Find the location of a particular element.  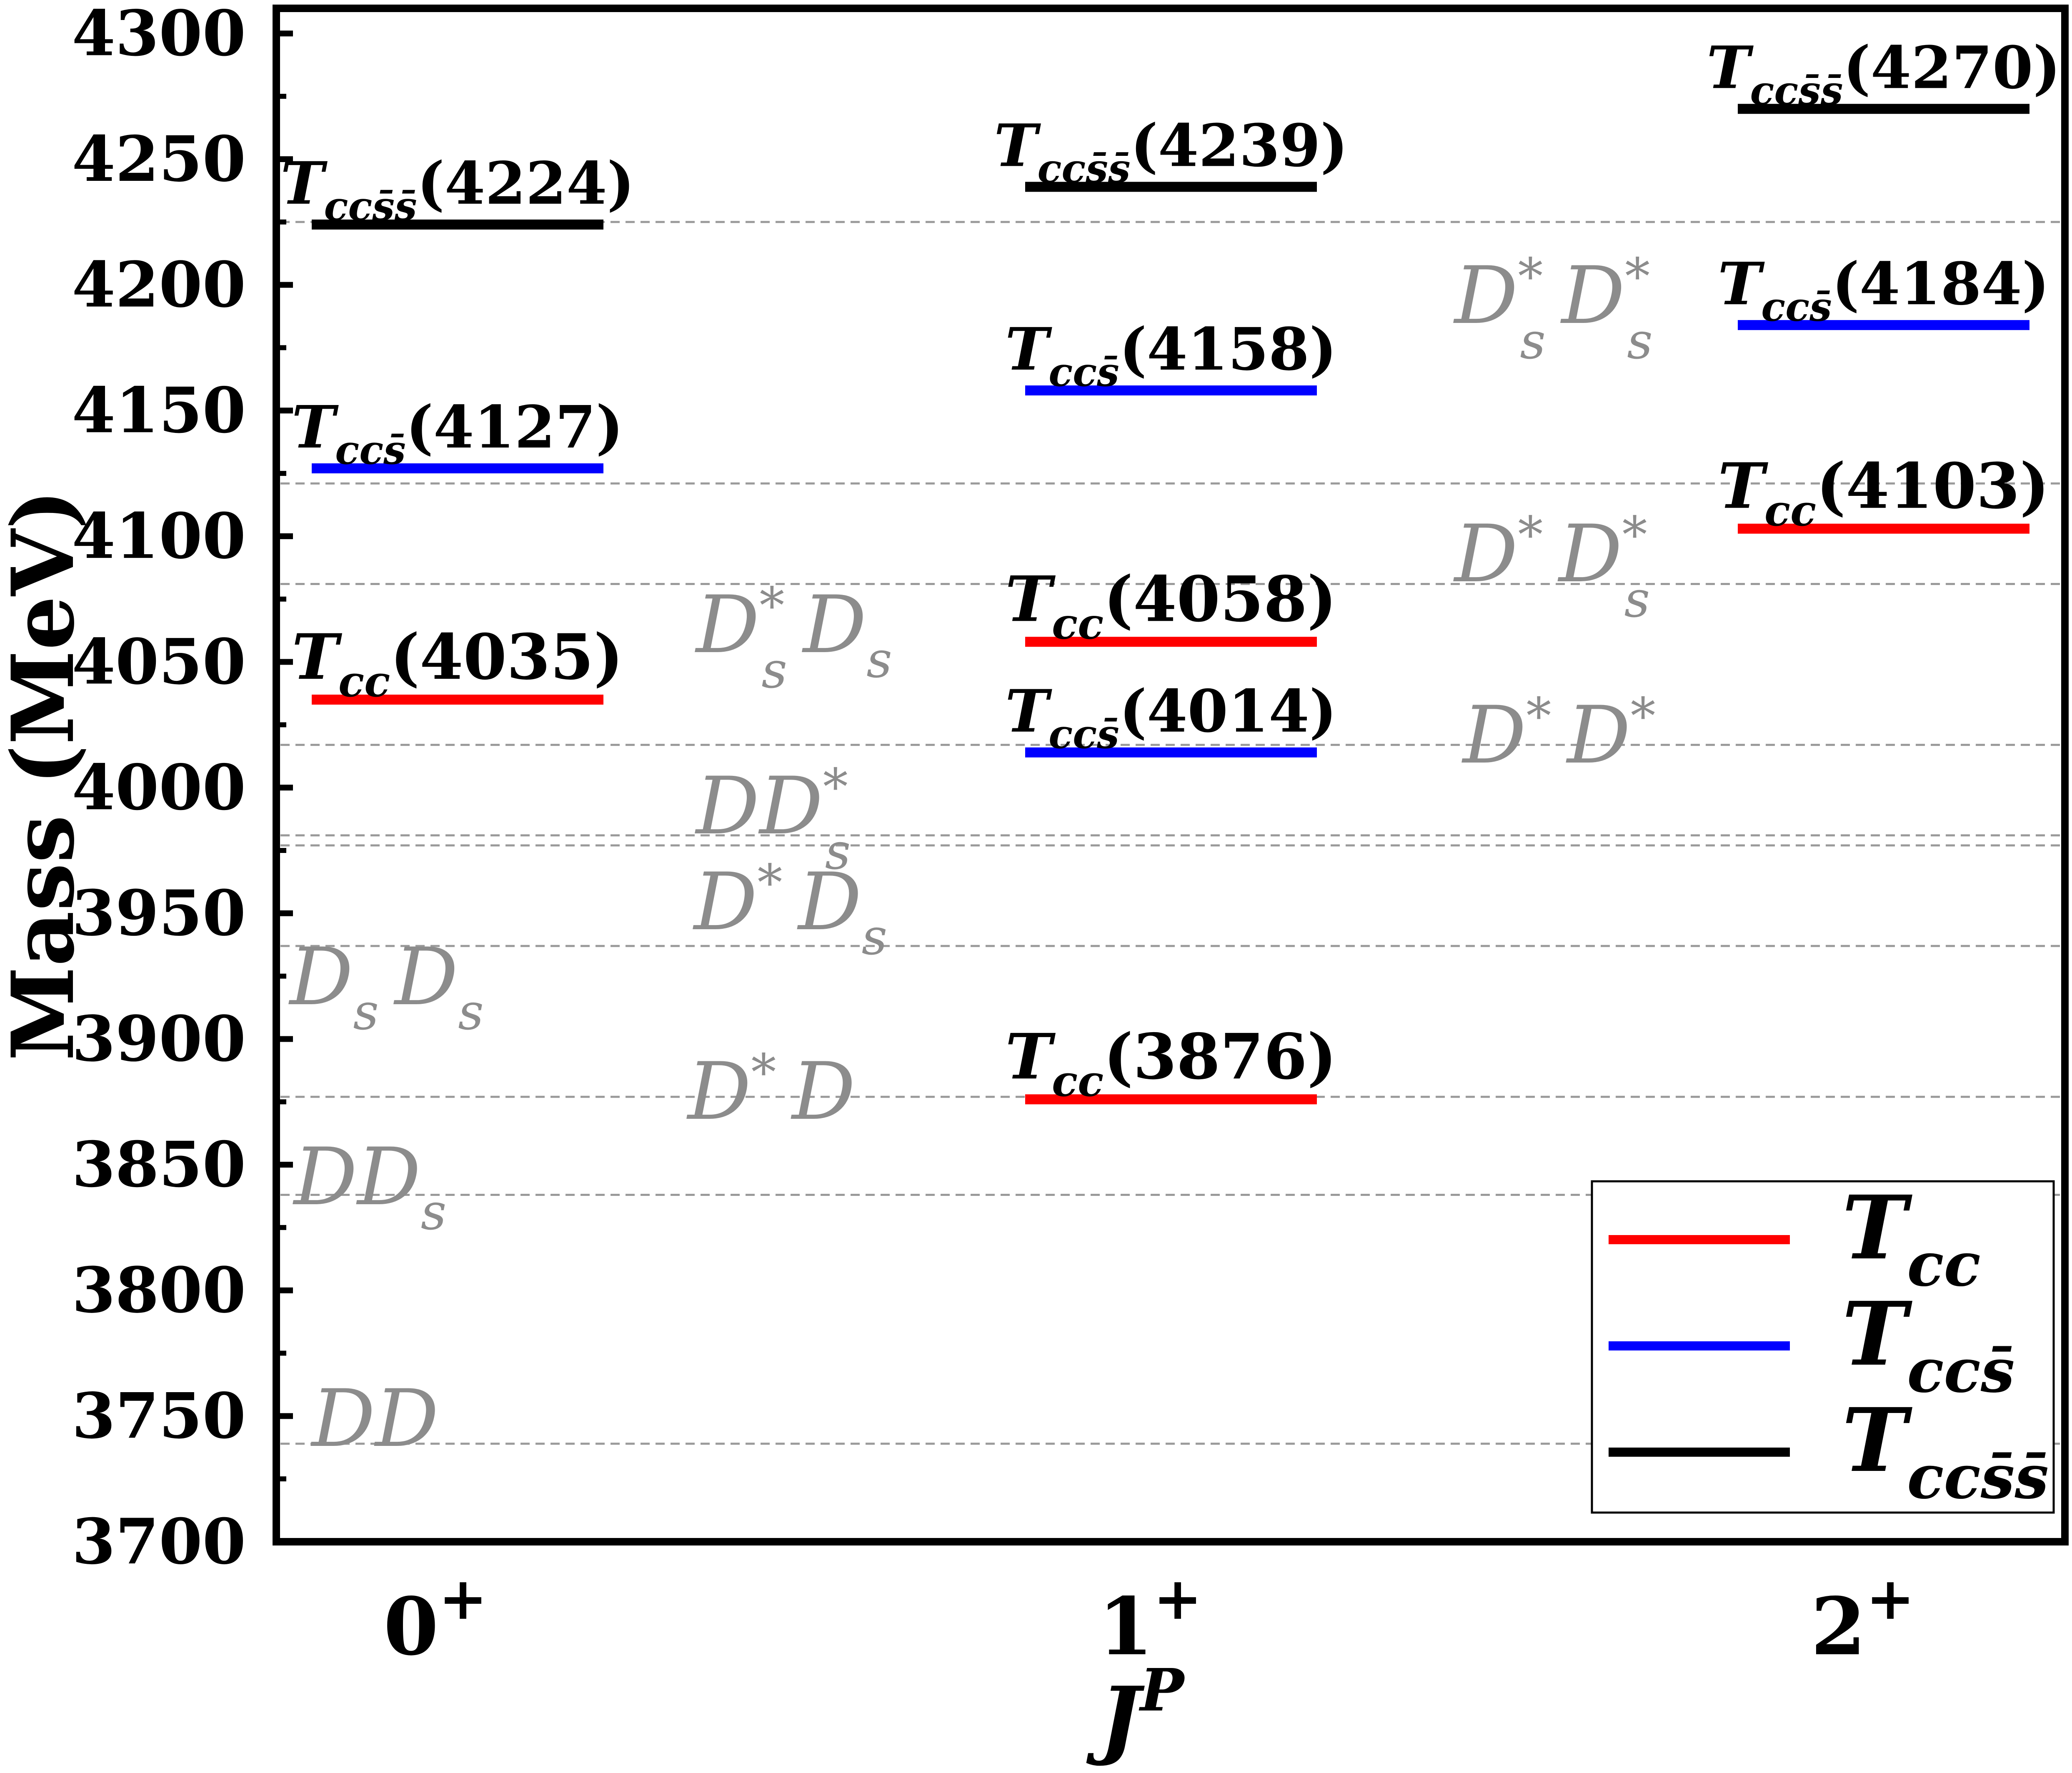

level-label-tcc-4035: Tcc(4035) is located at coordinates (457, 663).